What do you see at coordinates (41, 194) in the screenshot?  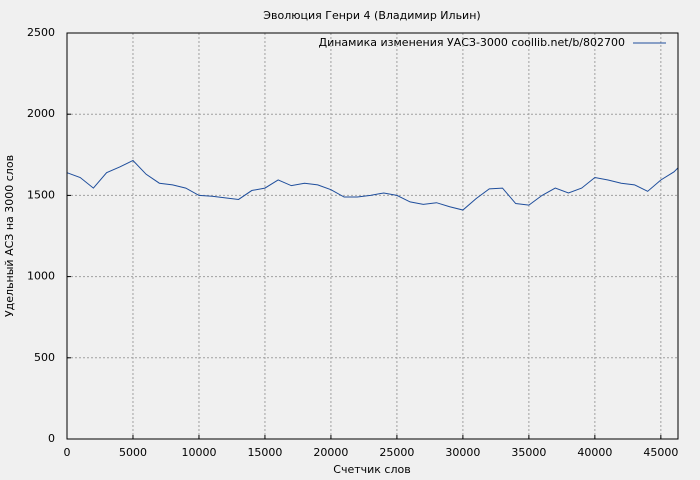 I see `y-tick-label: 1500` at bounding box center [41, 194].